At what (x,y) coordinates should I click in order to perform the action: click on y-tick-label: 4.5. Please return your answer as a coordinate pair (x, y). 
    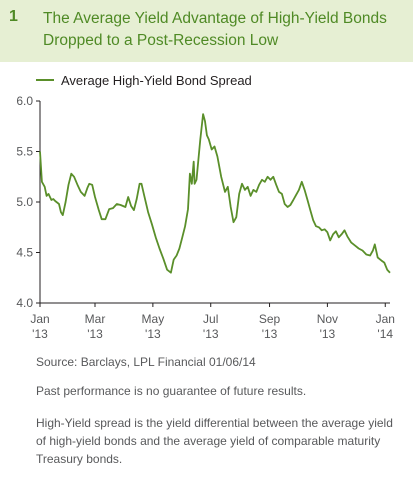
    Looking at the image, I should click on (24, 253).